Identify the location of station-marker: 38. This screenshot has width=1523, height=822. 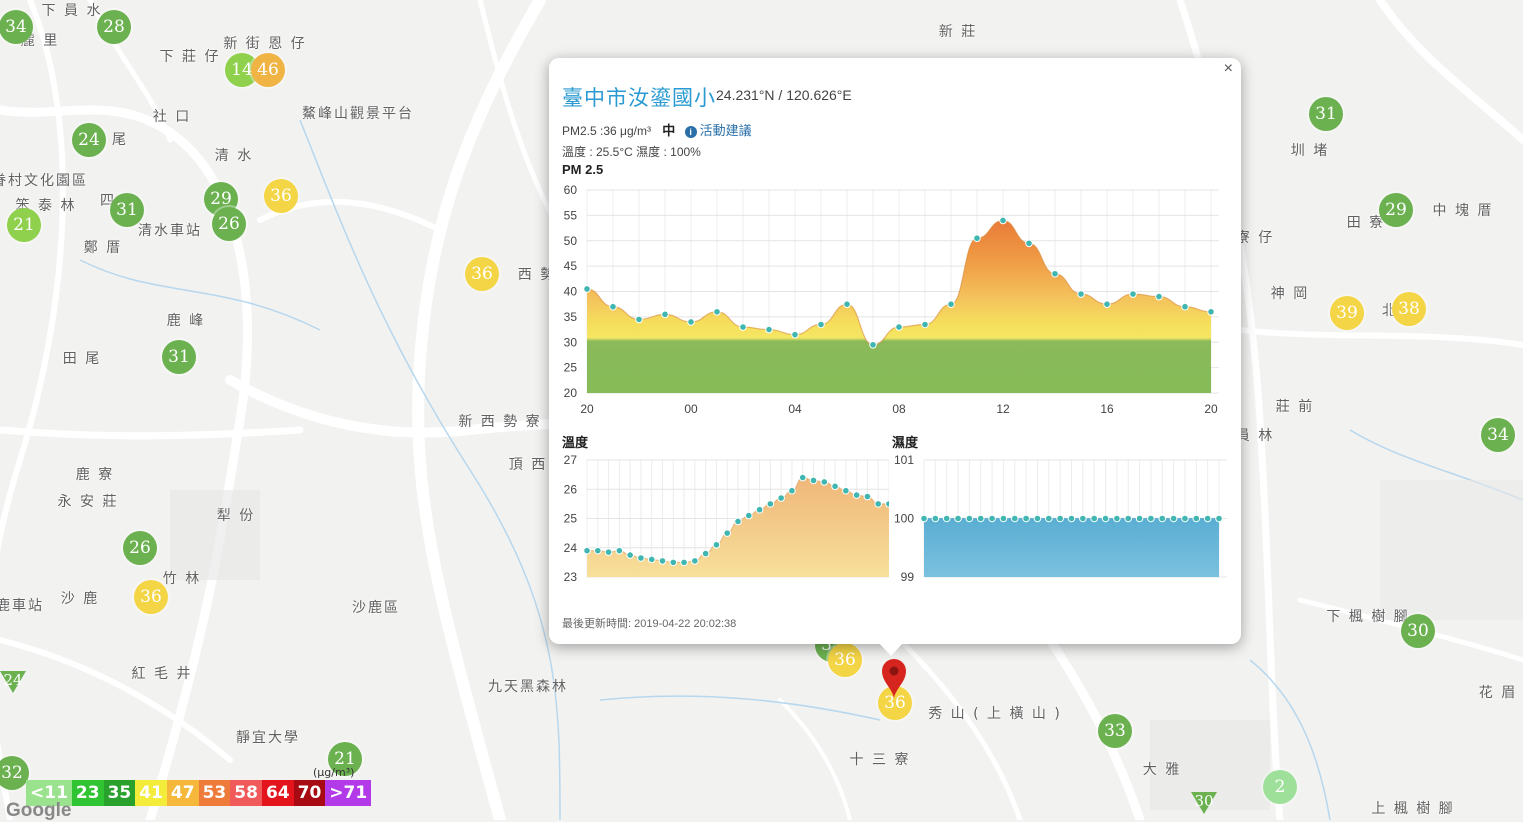
(1409, 309).